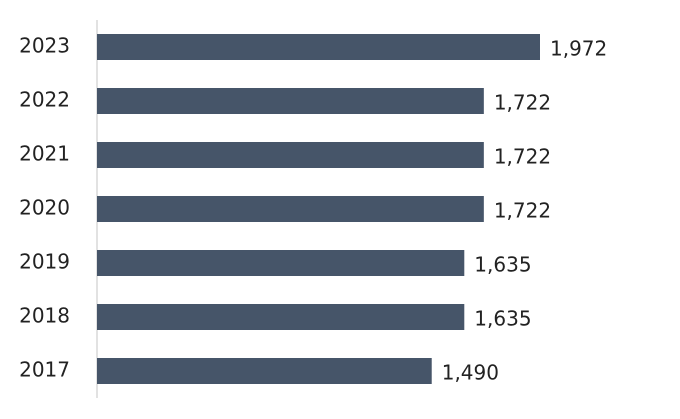  I want to click on data-label: 1,972, so click(578, 49).